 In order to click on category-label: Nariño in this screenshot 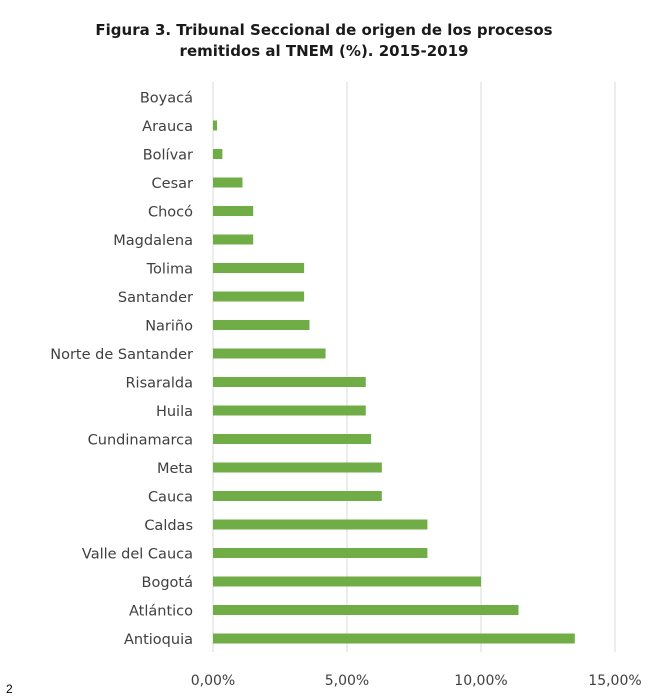, I will do `click(169, 327)`.